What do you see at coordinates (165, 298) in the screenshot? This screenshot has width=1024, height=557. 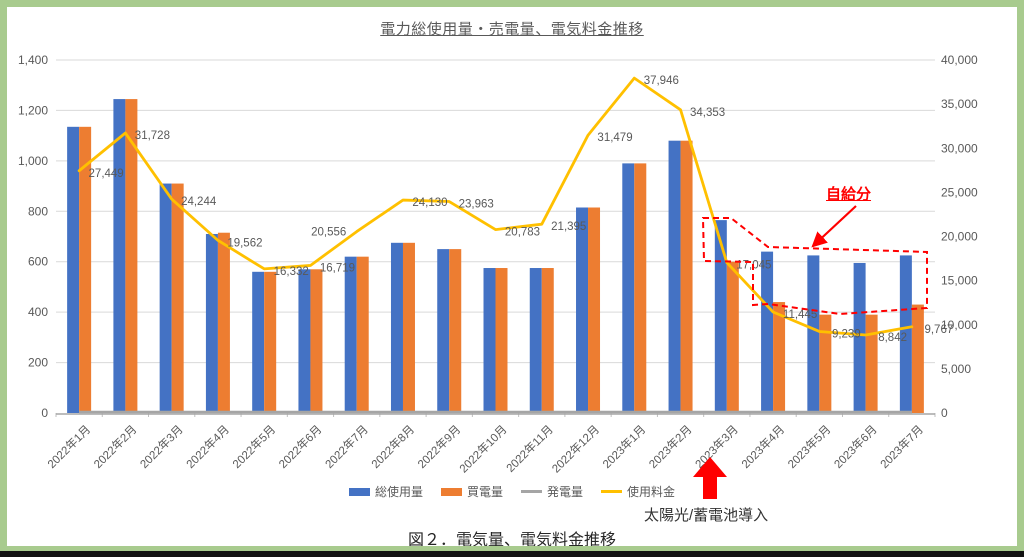 I see `bar-総使用量-2022年3月` at bounding box center [165, 298].